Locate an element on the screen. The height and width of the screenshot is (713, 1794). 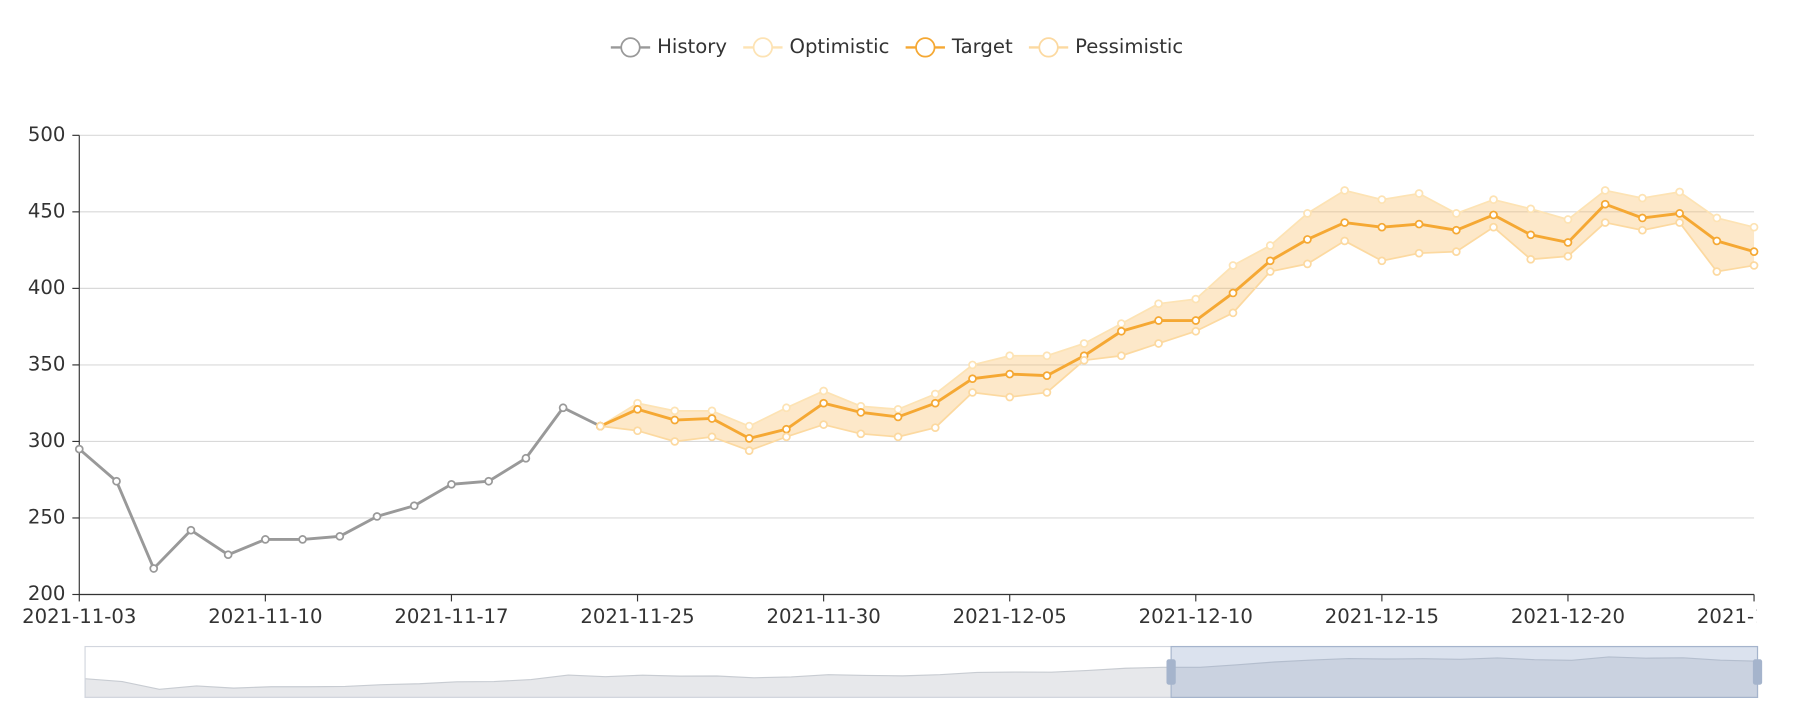
y-tick-label: 200 is located at coordinates (47, 593).